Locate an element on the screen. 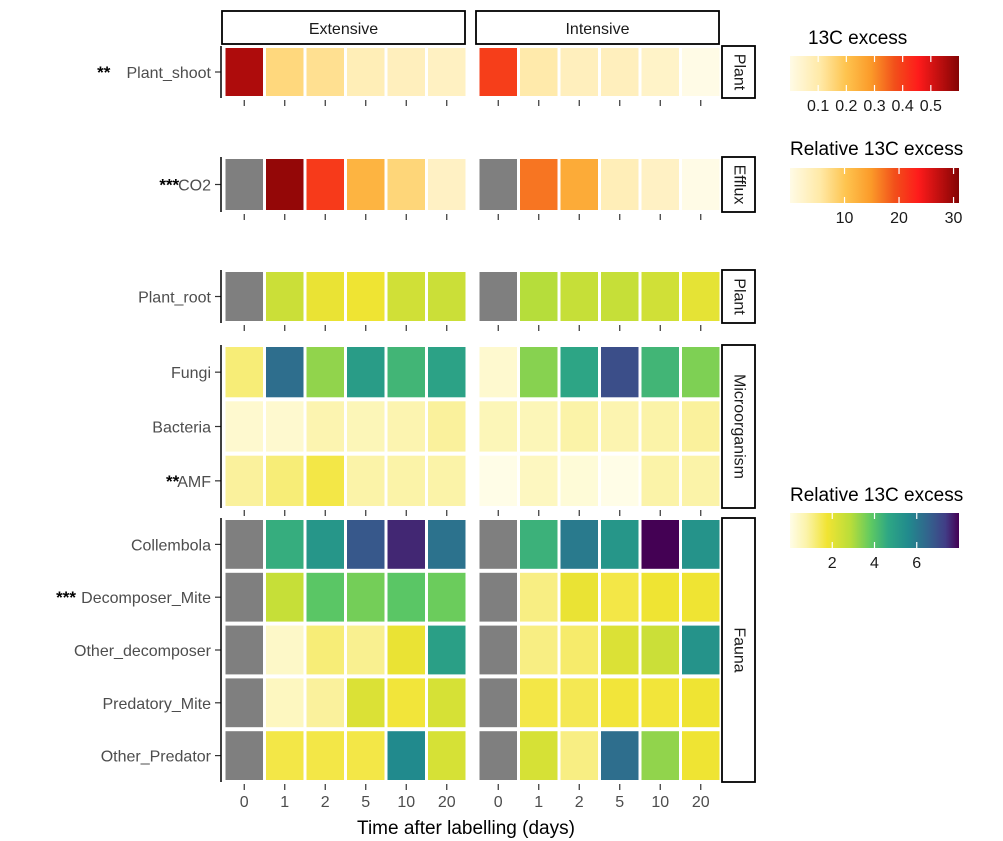 The width and height of the screenshot is (1003, 841). facet-strip: Efflux is located at coordinates (738, 184).